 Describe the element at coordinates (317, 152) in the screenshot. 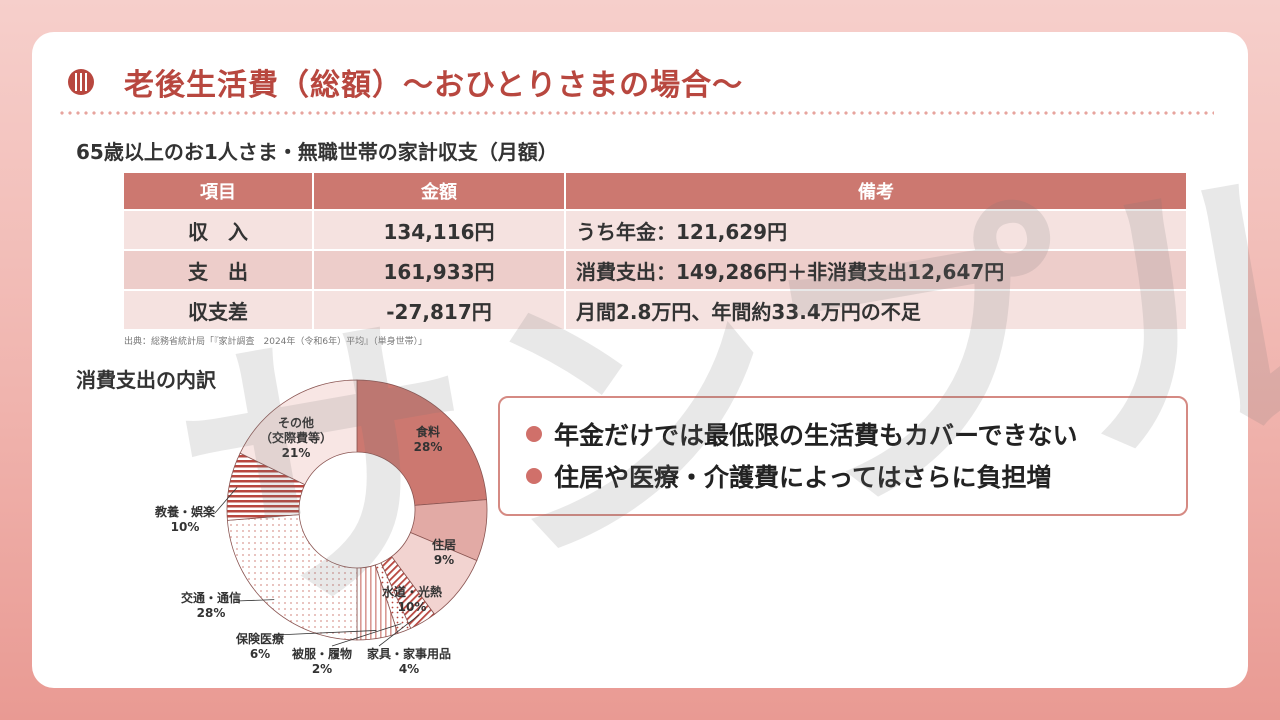

I see `table-subtitle: 65歳以上のお1人さま・無職世帯の家計収支（月額）` at that location.